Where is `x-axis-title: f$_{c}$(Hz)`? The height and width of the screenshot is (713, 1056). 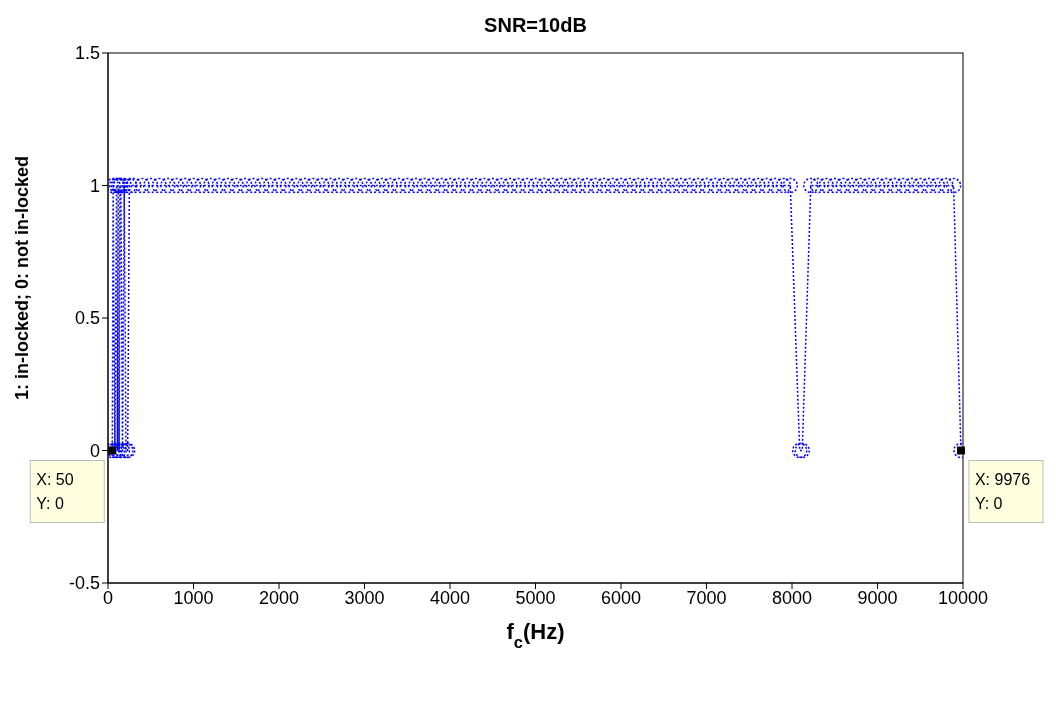 x-axis-title: f$_{c}$(Hz) is located at coordinates (535, 635).